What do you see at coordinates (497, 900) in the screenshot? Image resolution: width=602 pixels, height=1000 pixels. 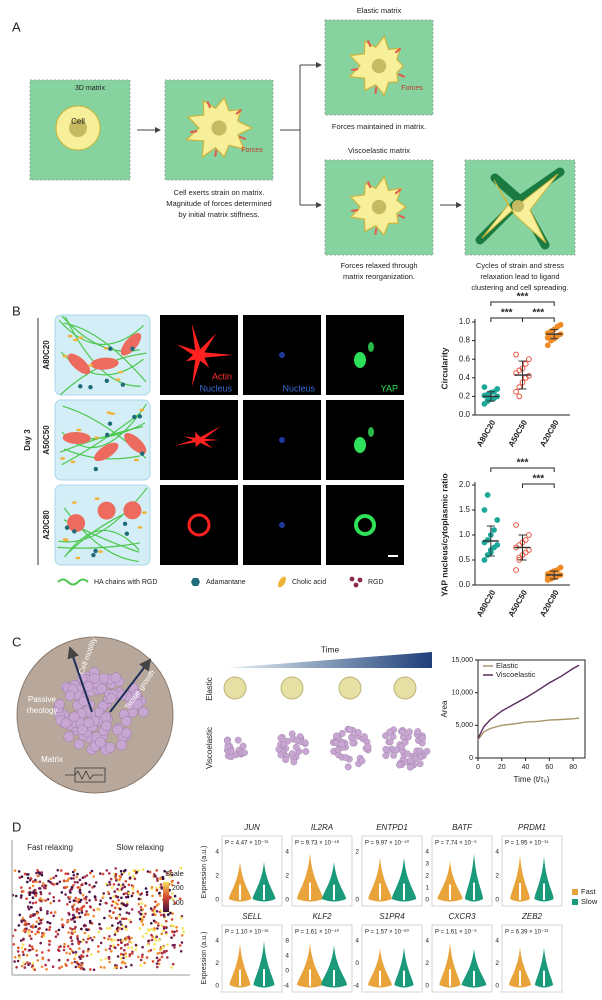 I see `y-tick-label: 0` at bounding box center [497, 900].